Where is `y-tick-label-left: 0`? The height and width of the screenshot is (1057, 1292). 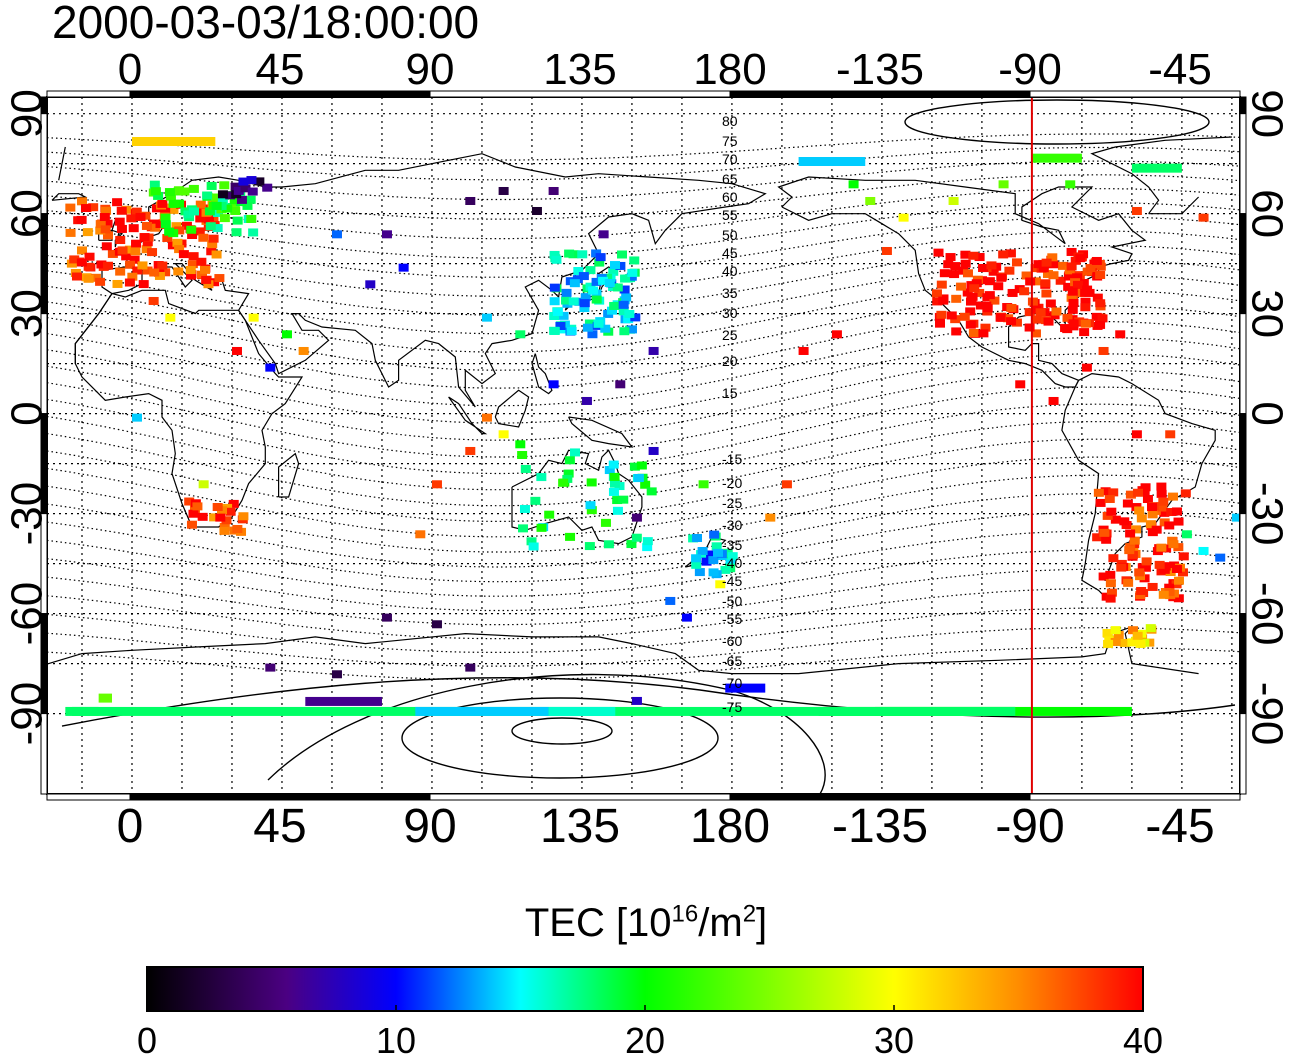
y-tick-label-left: 0 is located at coordinates (27, 413).